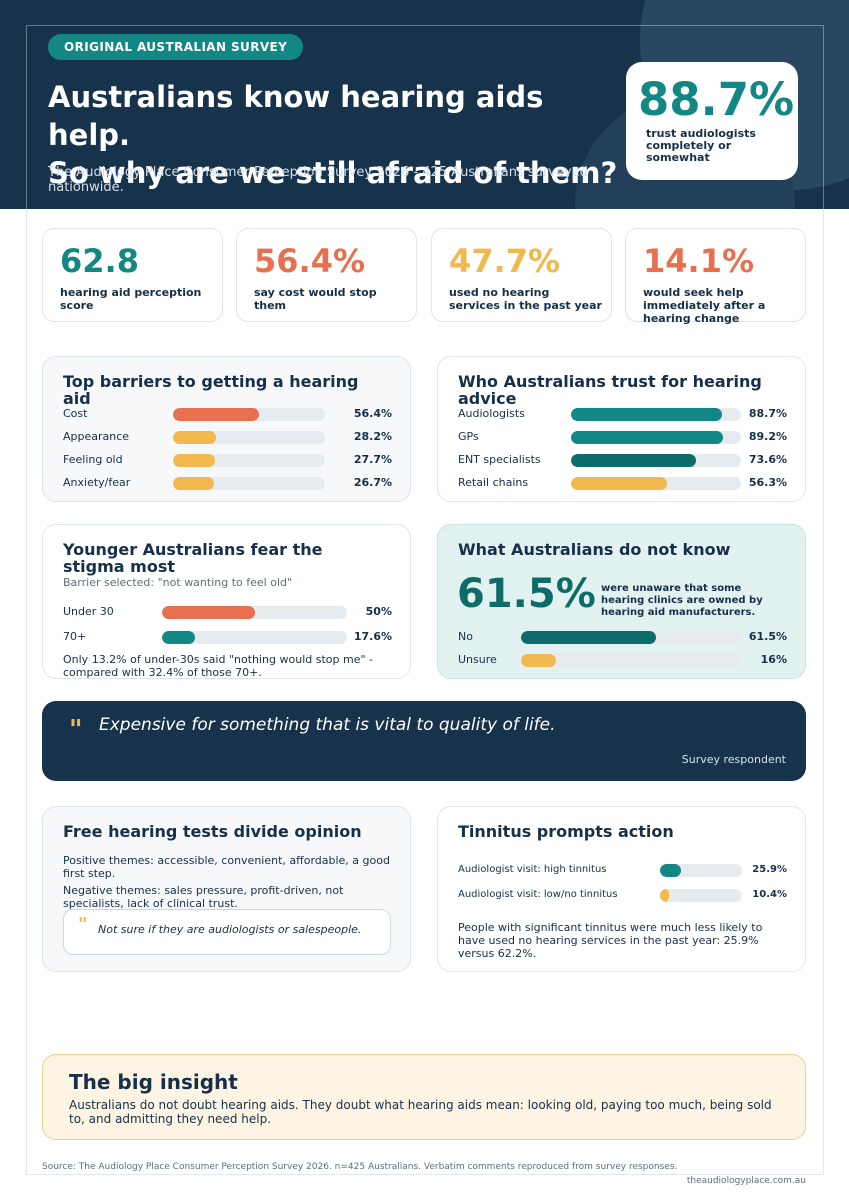 The height and width of the screenshot is (1200, 849). I want to click on bar-value: 73.6%, so click(767, 459).